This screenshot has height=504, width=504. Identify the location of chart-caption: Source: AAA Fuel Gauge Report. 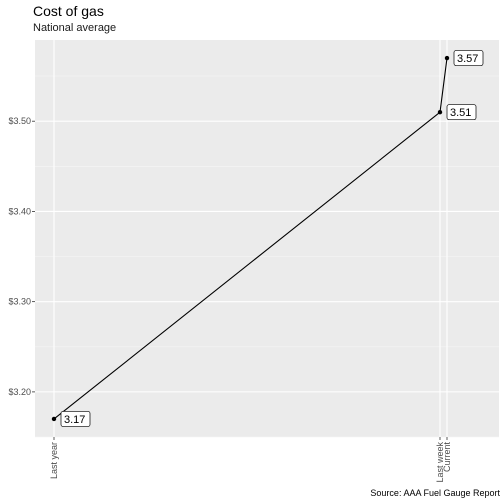
(435, 493).